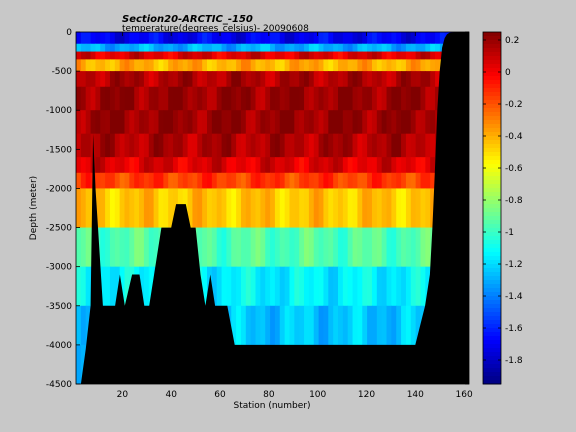 Image resolution: width=576 pixels, height=432 pixels. I want to click on colorbar-tick-label: -1.2, so click(514, 265).